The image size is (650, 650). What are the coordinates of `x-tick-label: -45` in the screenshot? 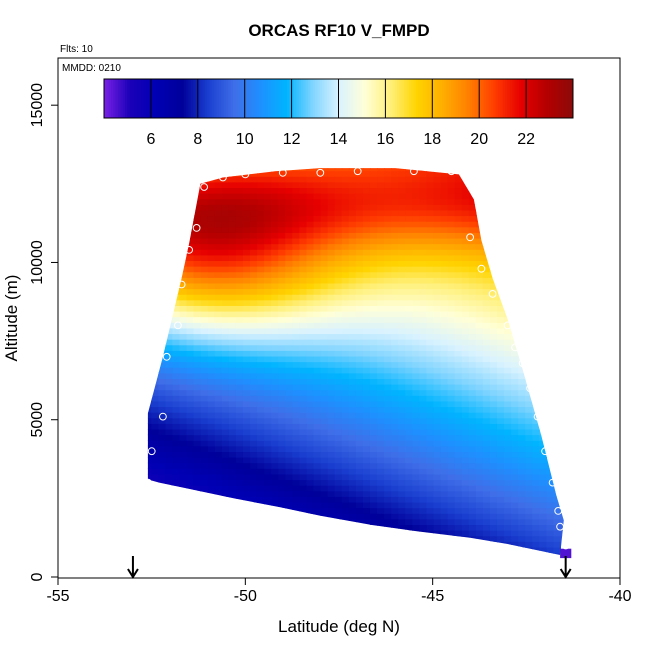 It's located at (432, 596).